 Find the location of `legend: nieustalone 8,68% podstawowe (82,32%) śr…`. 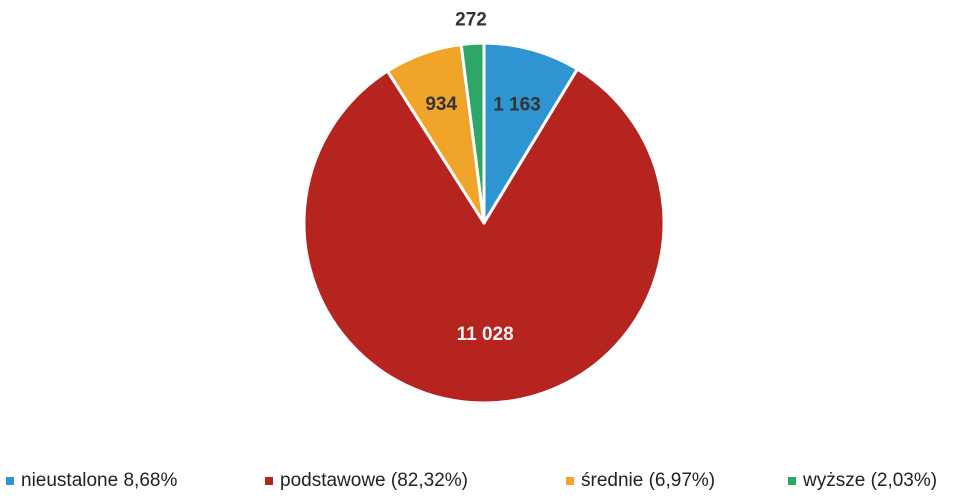

legend: nieustalone 8,68% podstawowe (82,32%) śr… is located at coordinates (483, 483).